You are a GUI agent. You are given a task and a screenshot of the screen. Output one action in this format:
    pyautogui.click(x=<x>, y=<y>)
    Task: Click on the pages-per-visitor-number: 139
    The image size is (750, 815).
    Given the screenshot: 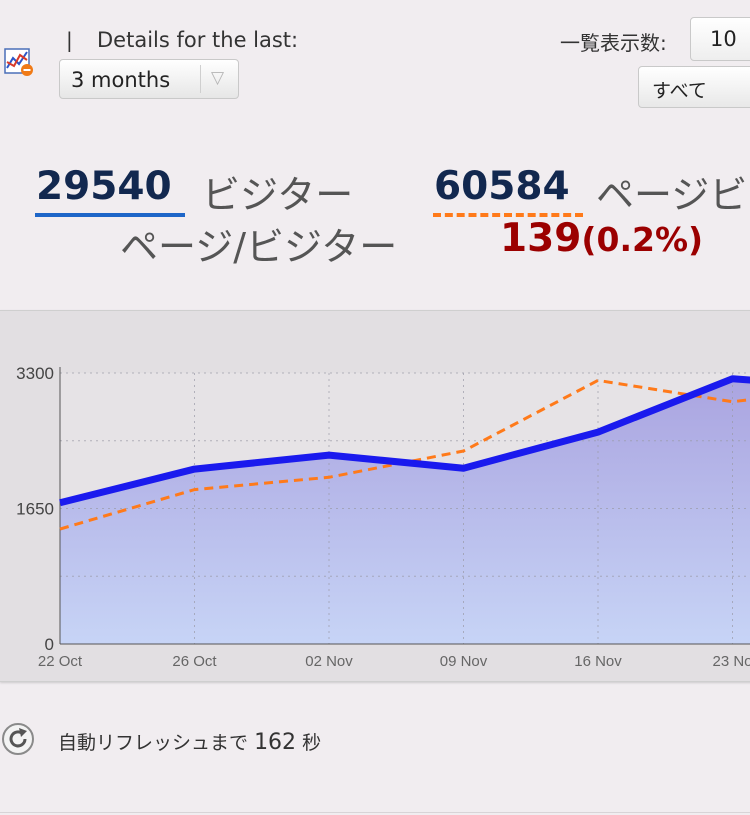 What is the action you would take?
    pyautogui.click(x=541, y=238)
    